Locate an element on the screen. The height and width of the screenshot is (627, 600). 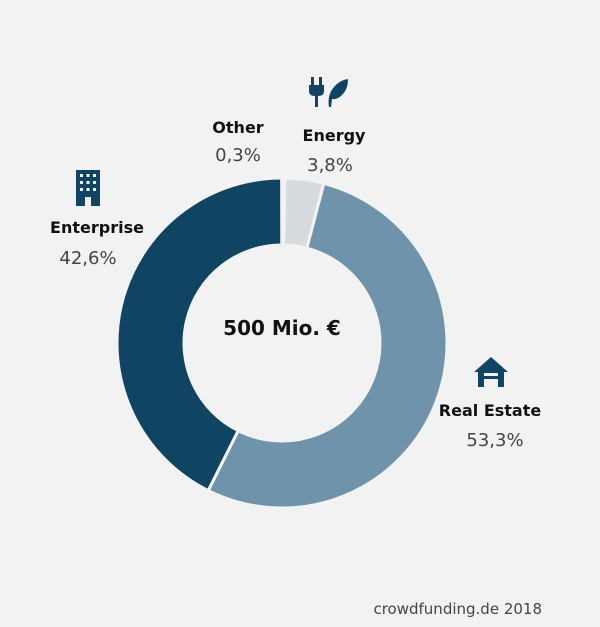
value-other: 0,3% is located at coordinates (238, 155).